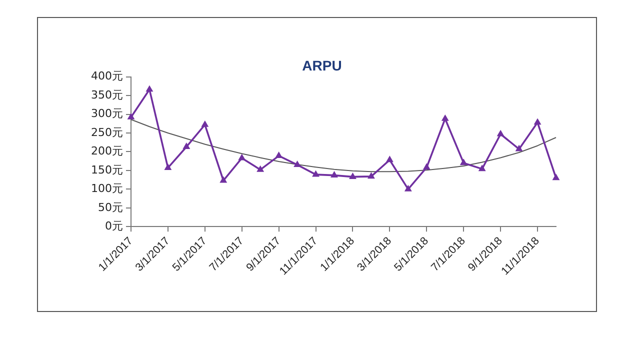 Image resolution: width=630 pixels, height=345 pixels. What do you see at coordinates (106, 132) in the screenshot?
I see `y-tick-label: 250元` at bounding box center [106, 132].